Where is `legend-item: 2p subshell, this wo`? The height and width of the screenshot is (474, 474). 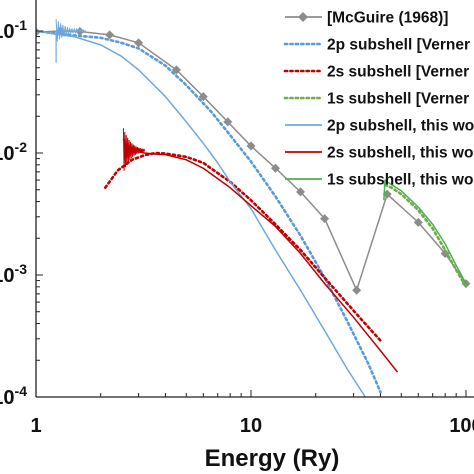
legend-item: 2p subshell, this wo is located at coordinates (379, 126).